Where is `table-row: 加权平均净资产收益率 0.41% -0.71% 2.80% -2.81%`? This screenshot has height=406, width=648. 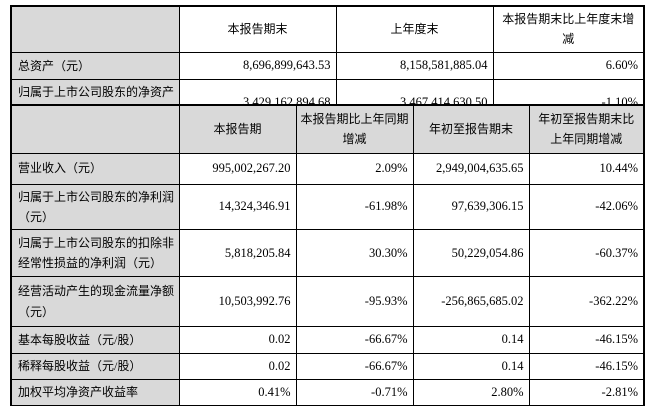 table-row: 加权平均净资产收益率 0.41% -0.71% 2.80% -2.81% is located at coordinates (327, 392).